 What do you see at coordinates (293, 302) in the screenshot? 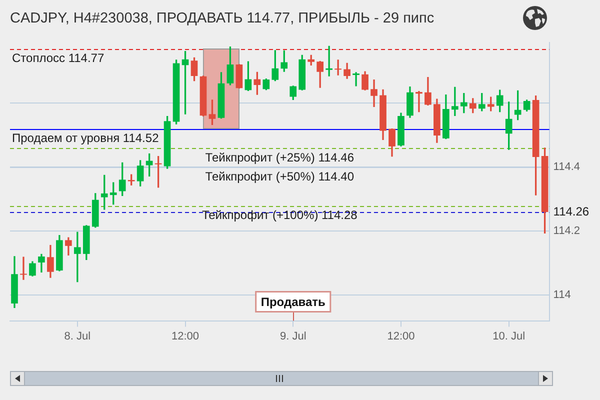
I see `annotation: Продавать` at bounding box center [293, 302].